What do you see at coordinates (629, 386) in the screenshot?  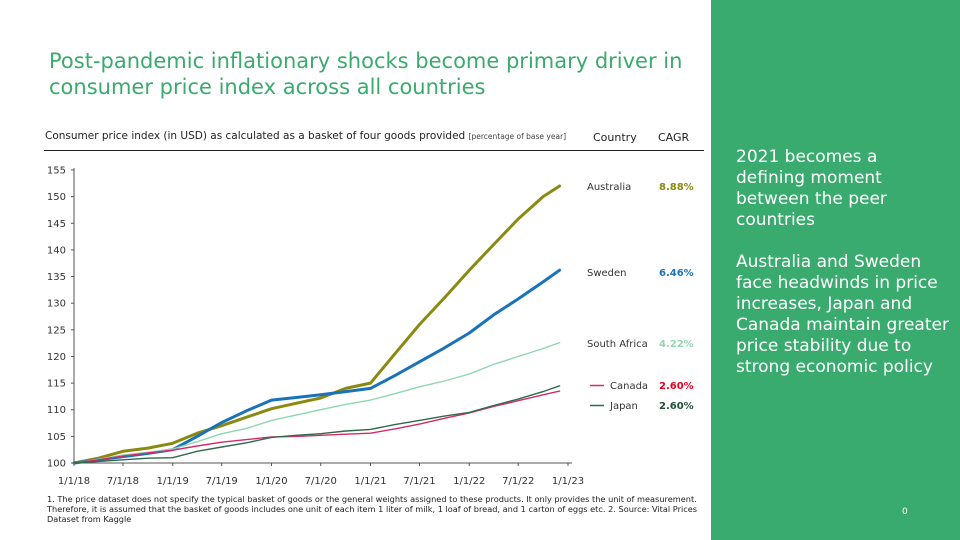 I see `legend-label-canada: Canada` at bounding box center [629, 386].